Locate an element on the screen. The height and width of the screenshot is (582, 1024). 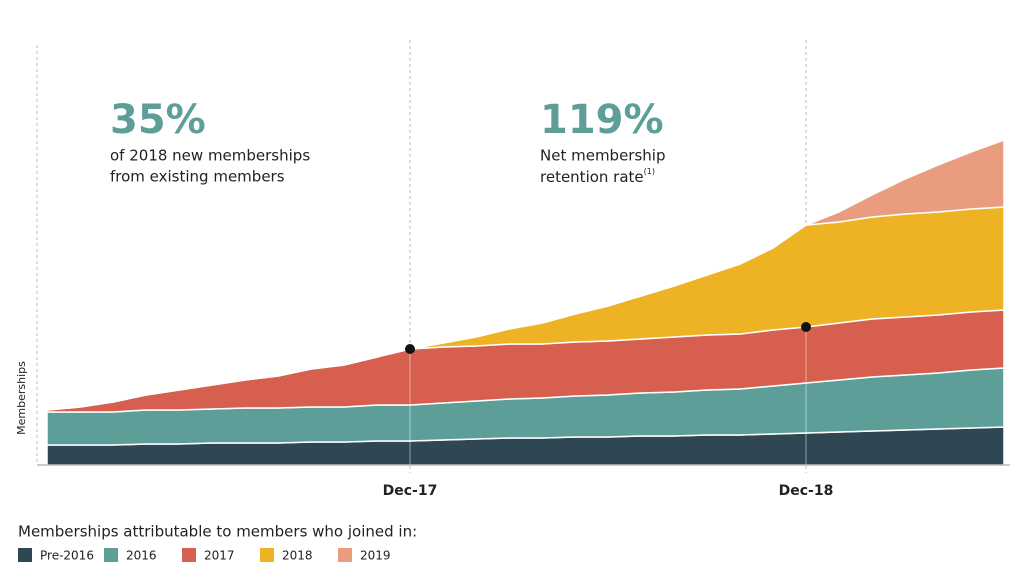
legend-label: 2017 is located at coordinates (219, 556).